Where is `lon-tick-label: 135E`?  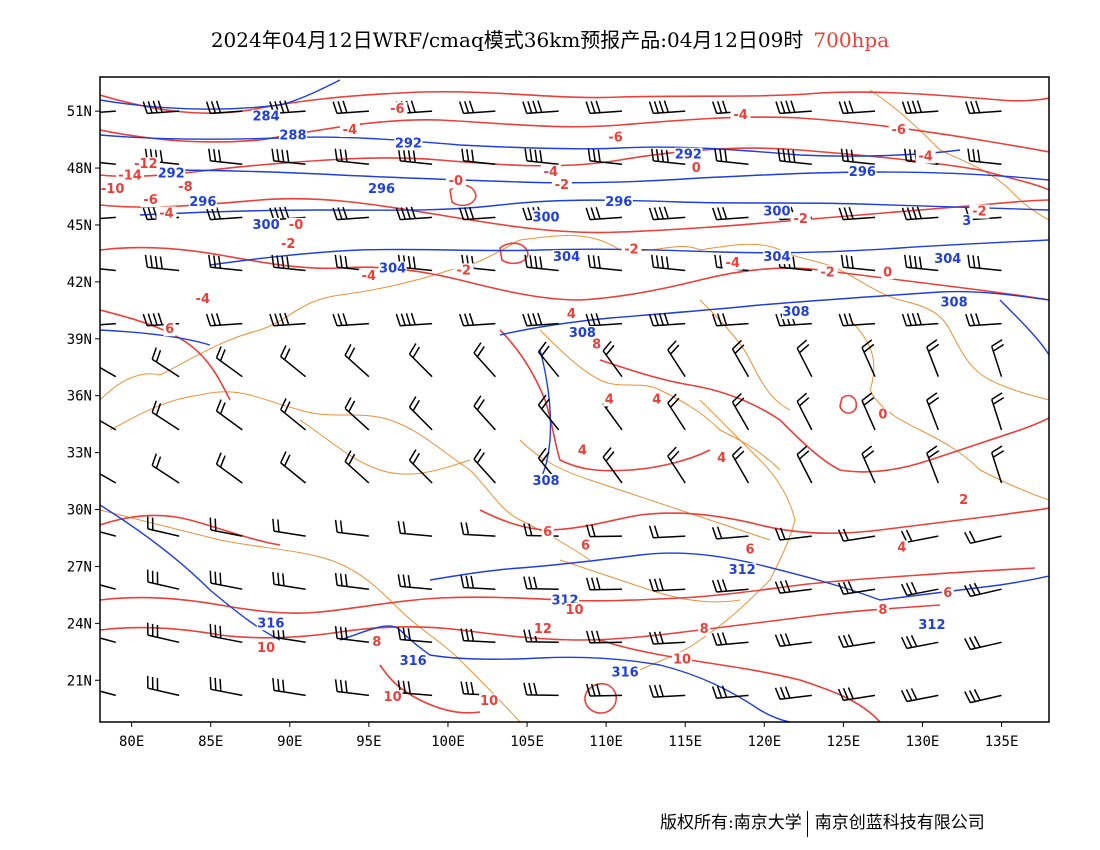 lon-tick-label: 135E is located at coordinates (1002, 742).